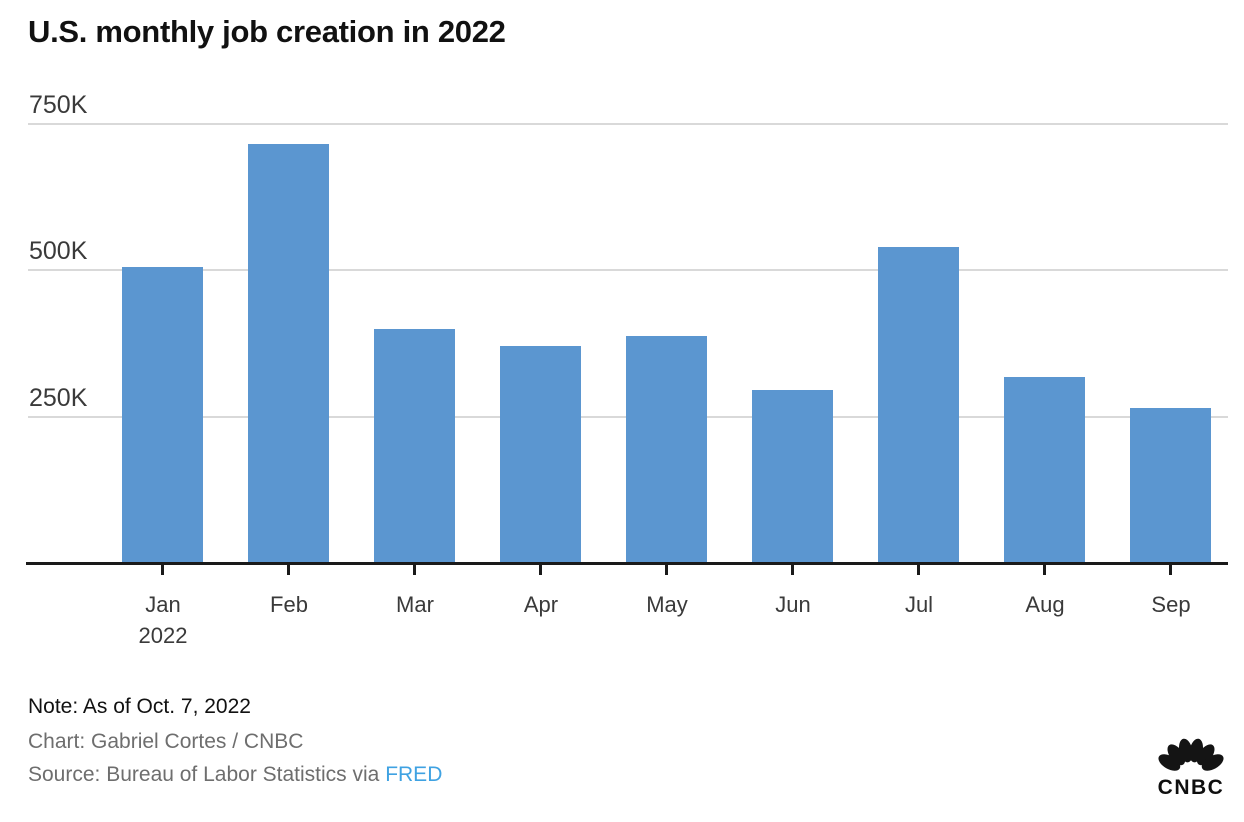 The image size is (1244, 822). Describe the element at coordinates (288, 570) in the screenshot. I see `x-axis-tick-feb` at that location.